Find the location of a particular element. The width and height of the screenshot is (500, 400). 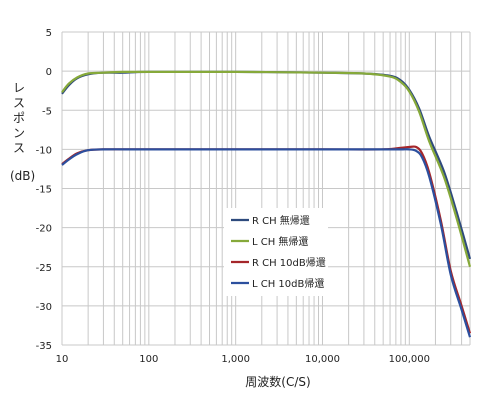

y-axis-label: レスポンス is located at coordinates (19, 118).